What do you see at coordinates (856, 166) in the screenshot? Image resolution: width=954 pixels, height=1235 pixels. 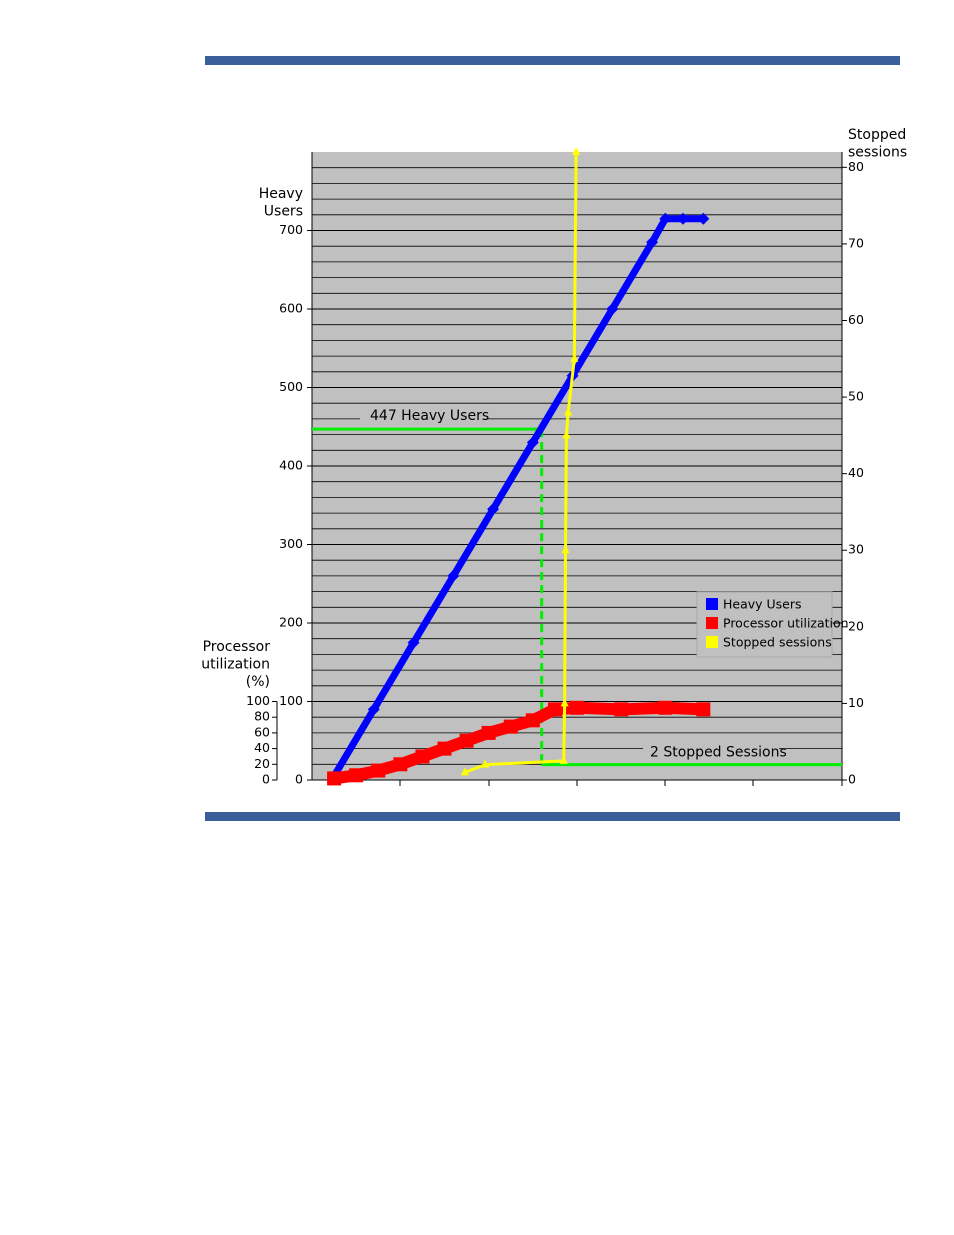 I see `y2-tick-label: 80` at bounding box center [856, 166].